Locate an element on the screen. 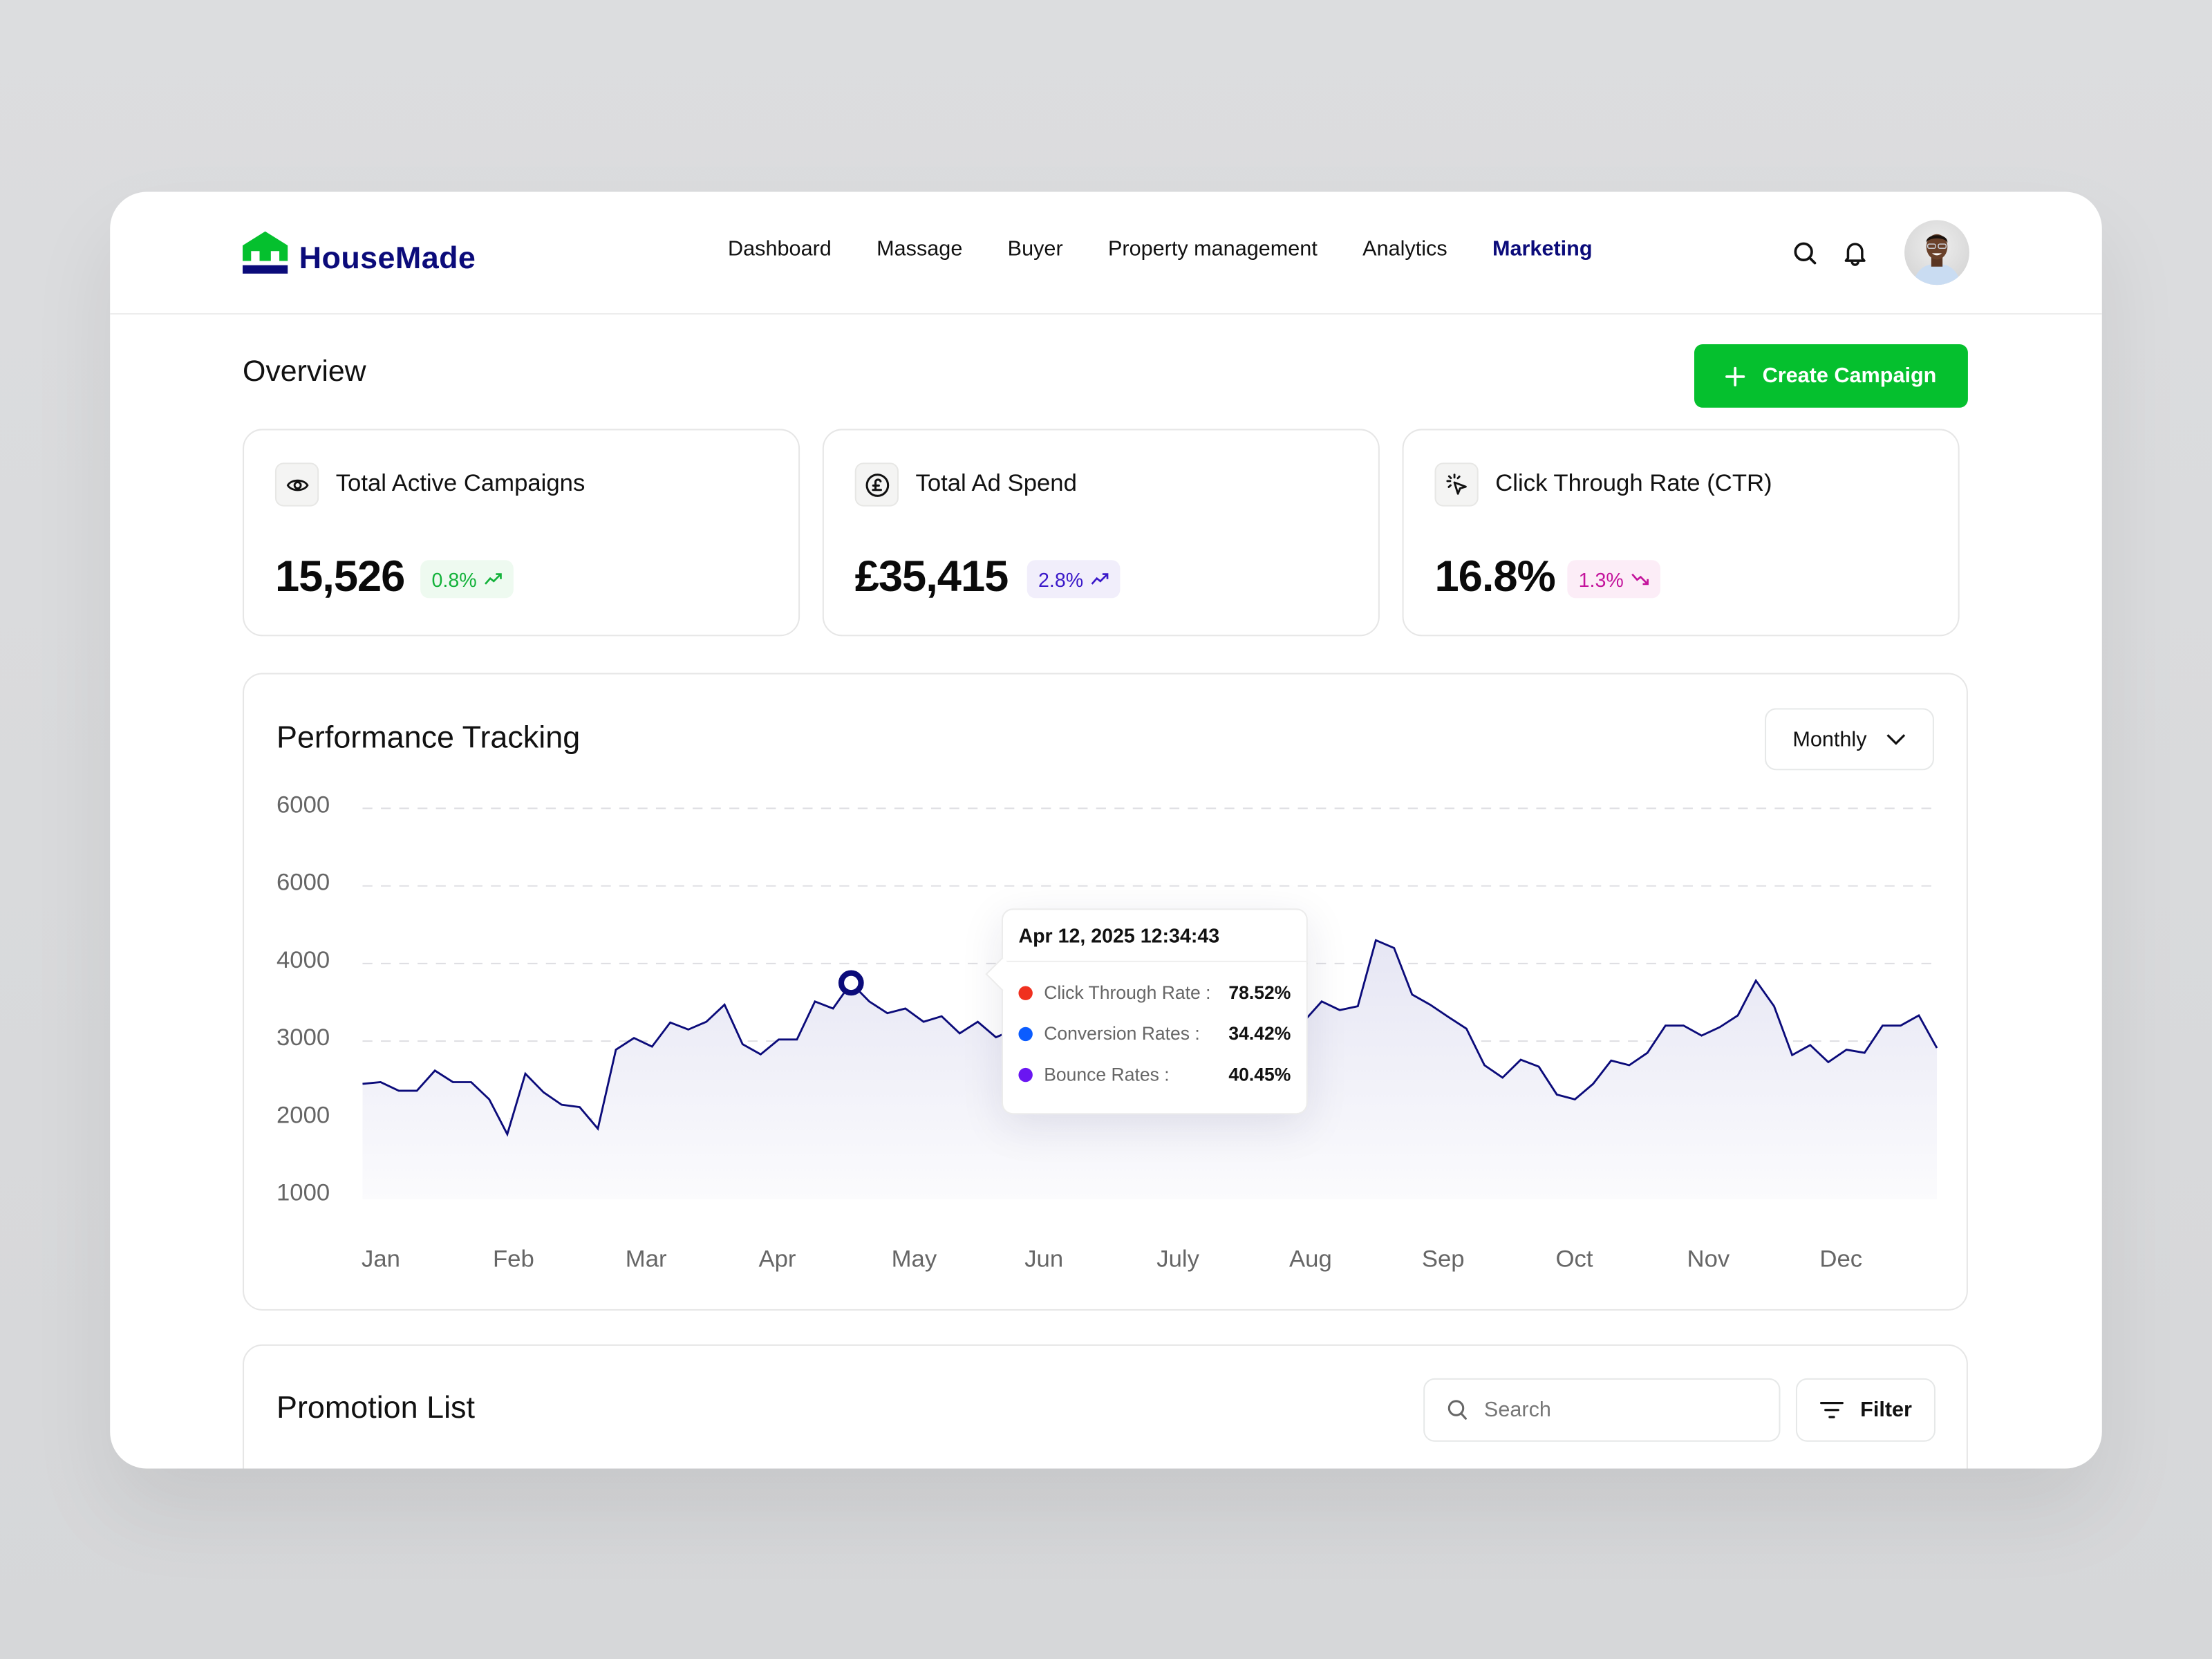  x-axis-label: July is located at coordinates (1177, 1259).